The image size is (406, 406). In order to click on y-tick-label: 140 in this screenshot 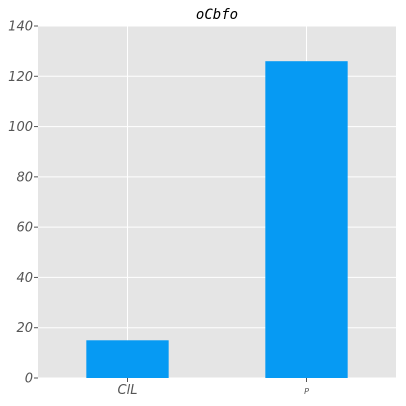, I will do `click(20, 27)`.